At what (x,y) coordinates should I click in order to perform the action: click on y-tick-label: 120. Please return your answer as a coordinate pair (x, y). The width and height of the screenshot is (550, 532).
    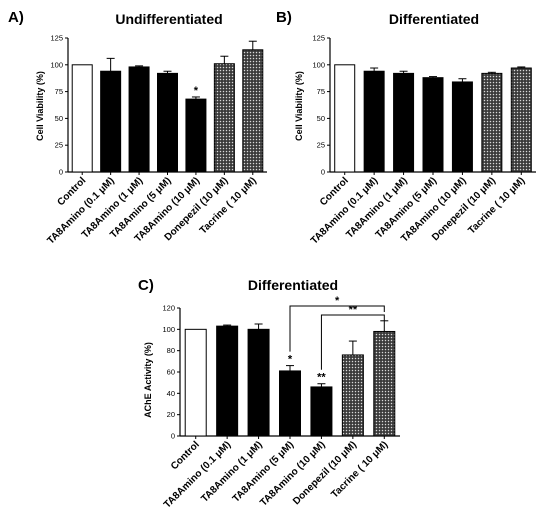
    Looking at the image, I should click on (168, 308).